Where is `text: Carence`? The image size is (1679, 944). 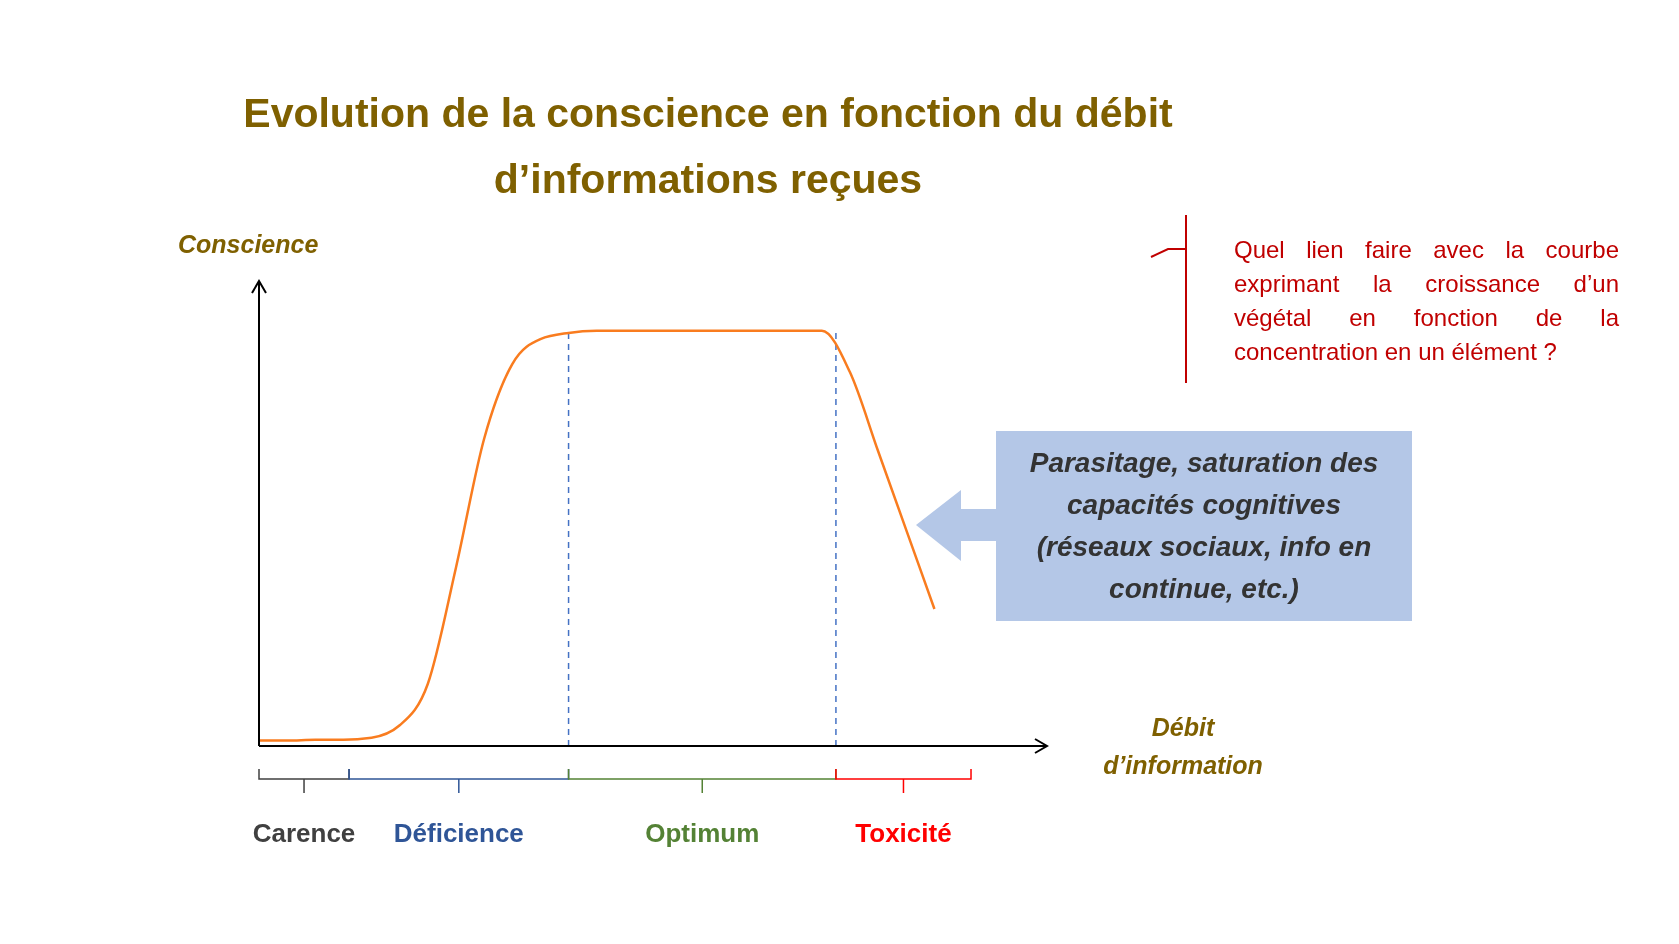 text: Carence is located at coordinates (304, 833).